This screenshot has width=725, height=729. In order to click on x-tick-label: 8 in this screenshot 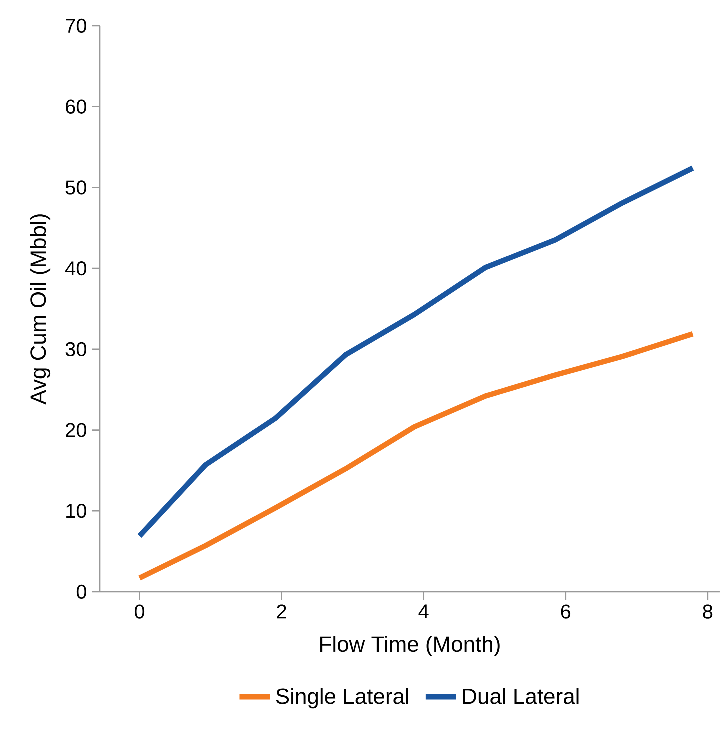, I will do `click(708, 611)`.